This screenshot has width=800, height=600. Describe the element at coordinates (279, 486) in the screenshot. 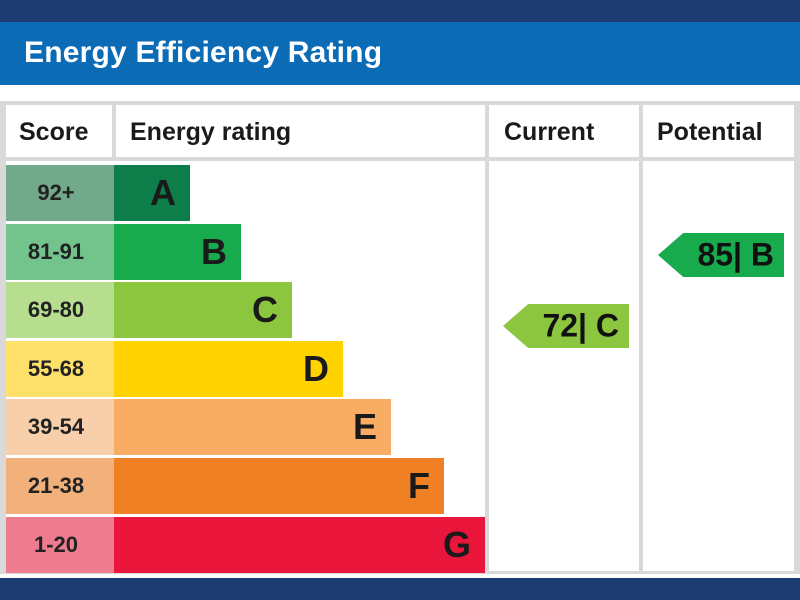

I see `rating-bar-f: F` at that location.